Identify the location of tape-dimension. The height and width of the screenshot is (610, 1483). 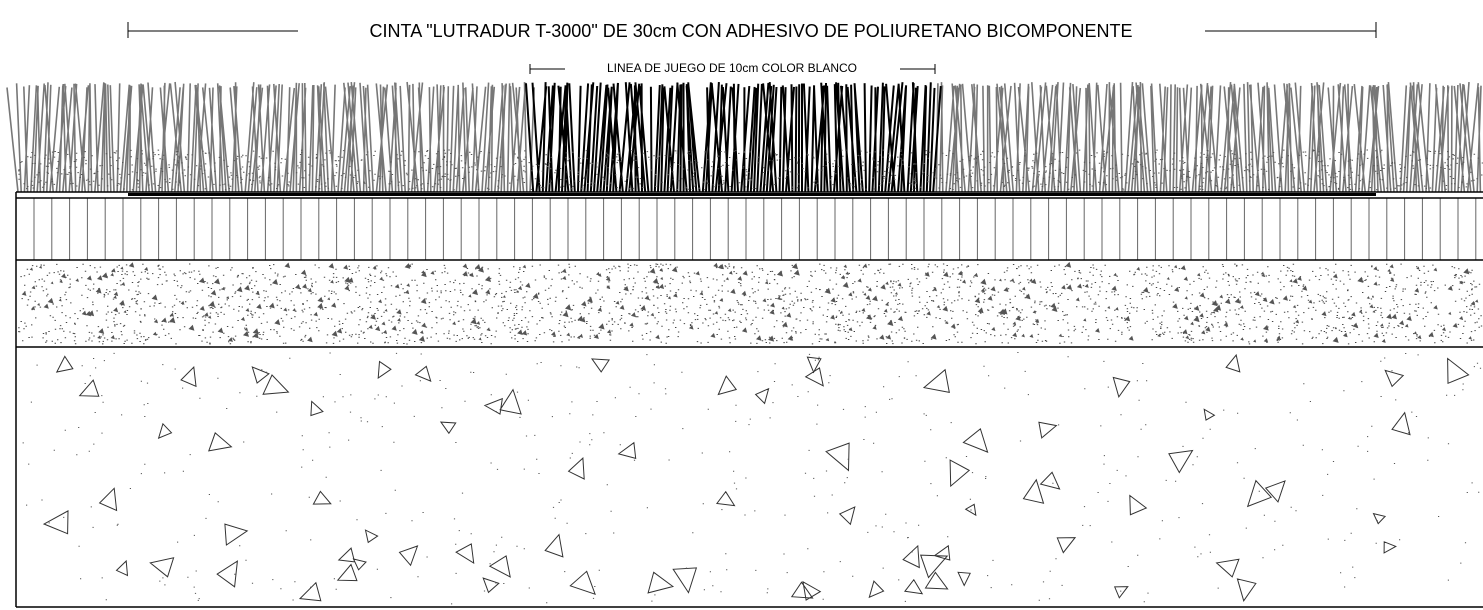
(752, 30).